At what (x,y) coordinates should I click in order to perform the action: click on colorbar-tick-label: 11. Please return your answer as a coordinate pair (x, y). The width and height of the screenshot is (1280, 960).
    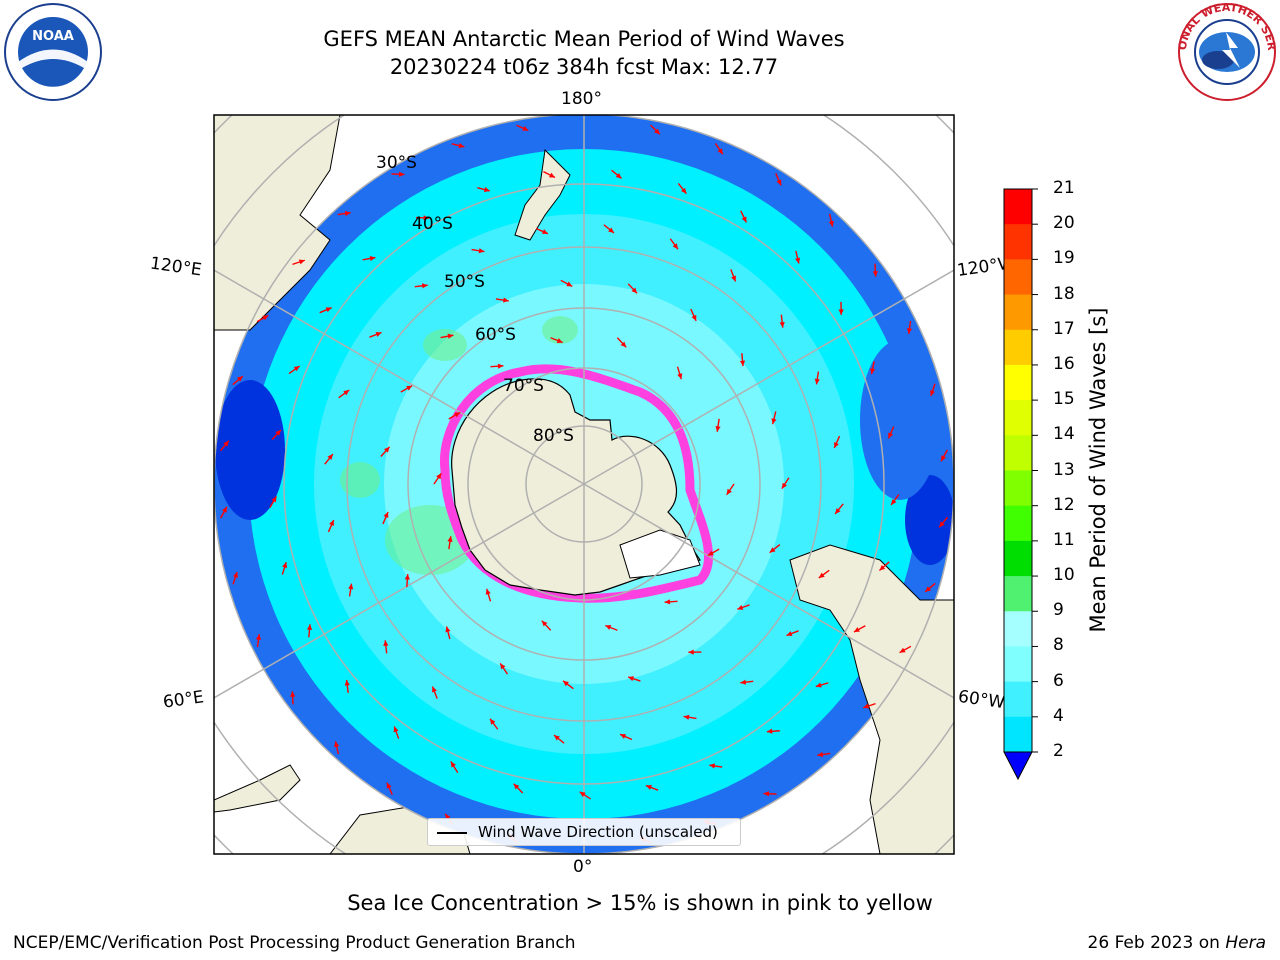
    Looking at the image, I should click on (1064, 539).